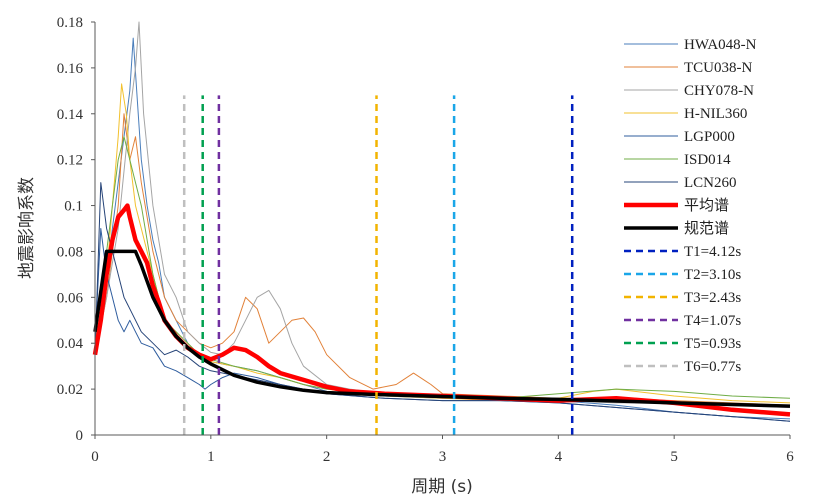  What do you see at coordinates (27, 228) in the screenshot?
I see `y-axis-title: 地震影响系数` at bounding box center [27, 228].